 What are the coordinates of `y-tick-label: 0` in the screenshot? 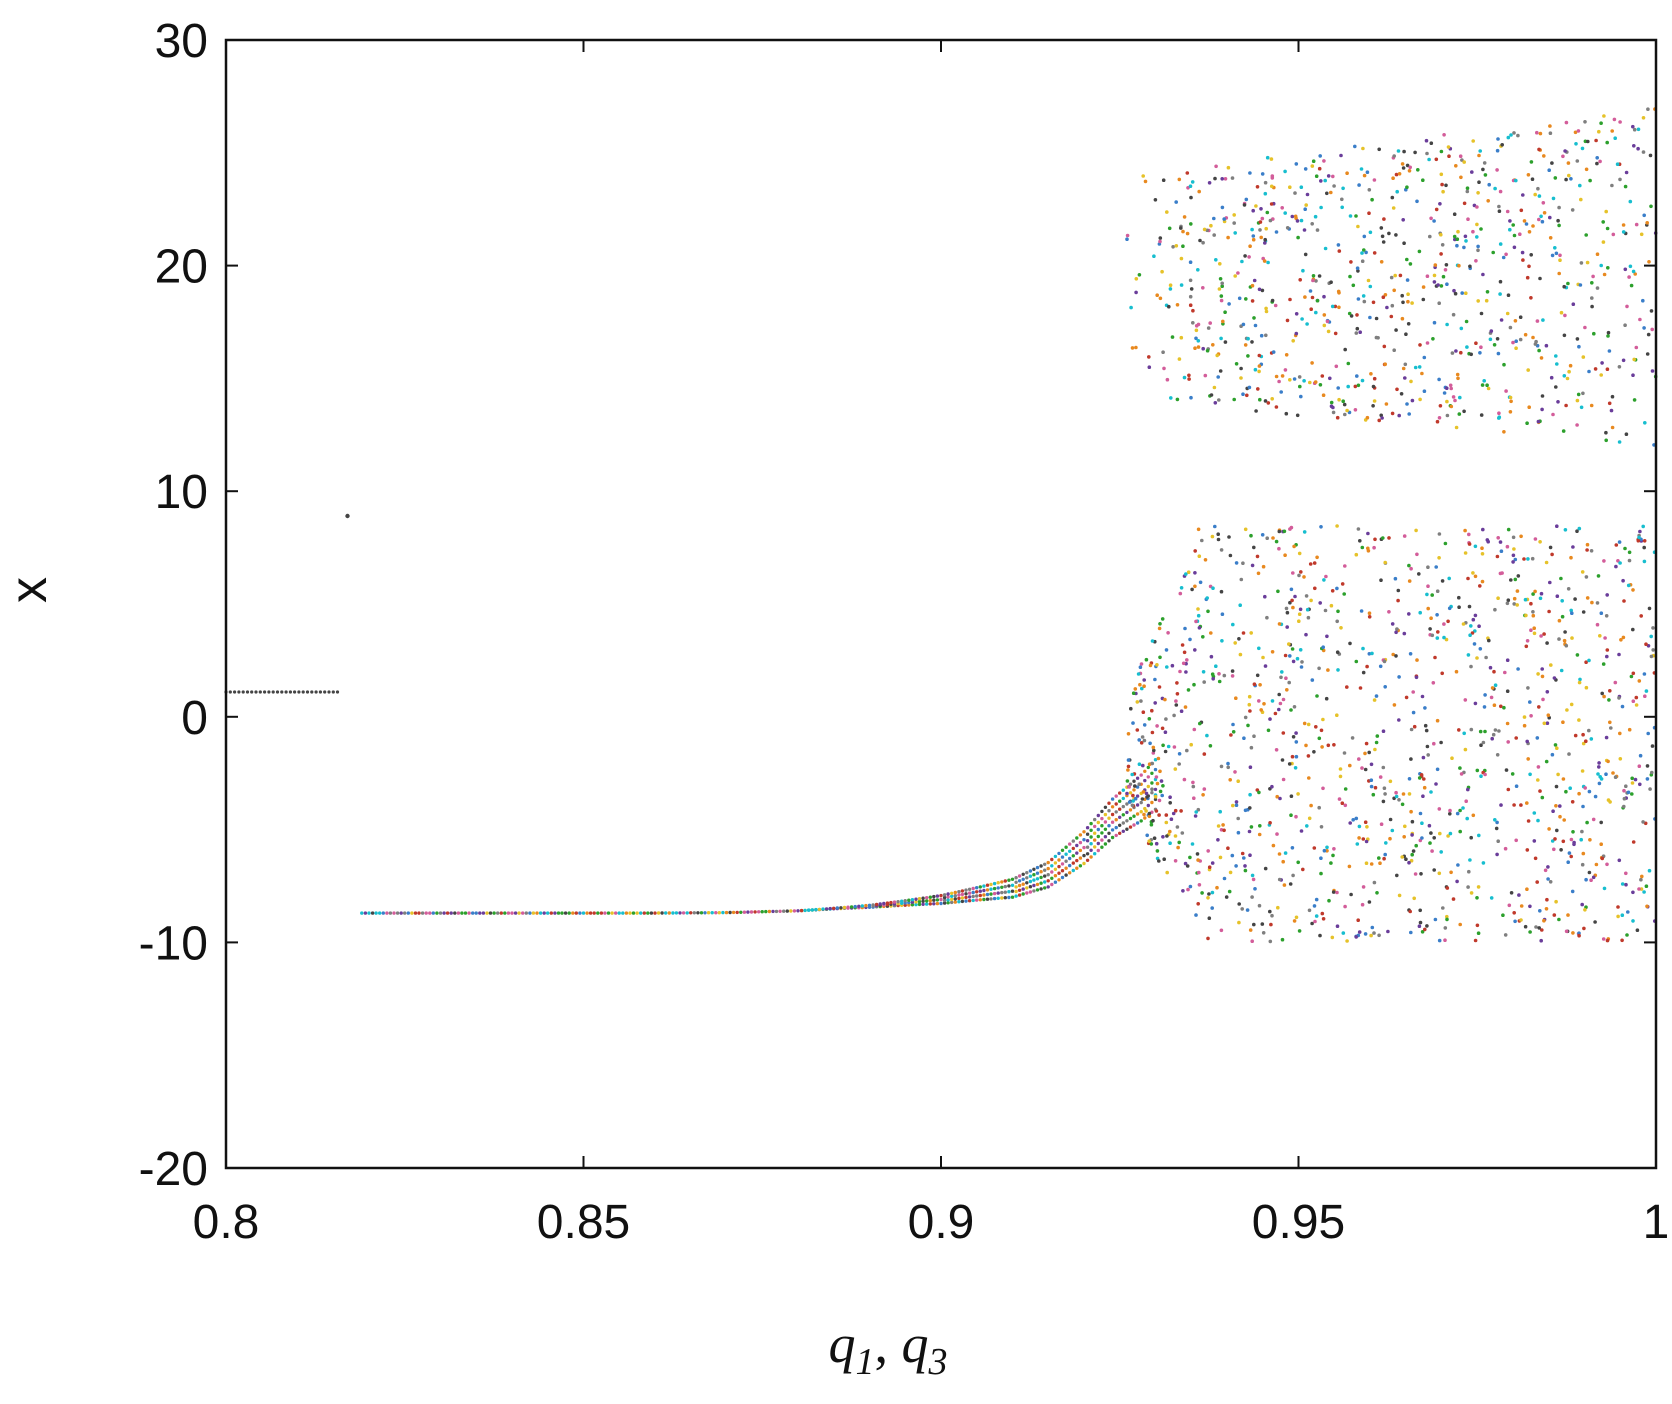 It's located at (194, 718).